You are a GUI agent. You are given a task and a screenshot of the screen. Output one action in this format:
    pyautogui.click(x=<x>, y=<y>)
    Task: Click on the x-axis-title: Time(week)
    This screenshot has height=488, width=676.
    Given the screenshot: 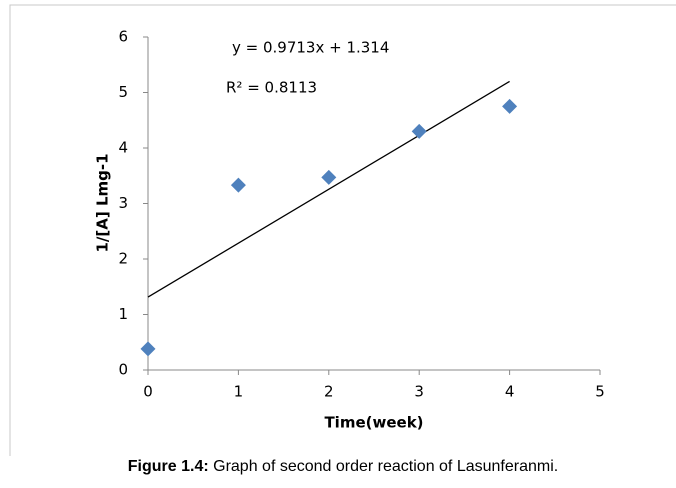 What is the action you would take?
    pyautogui.click(x=373, y=423)
    